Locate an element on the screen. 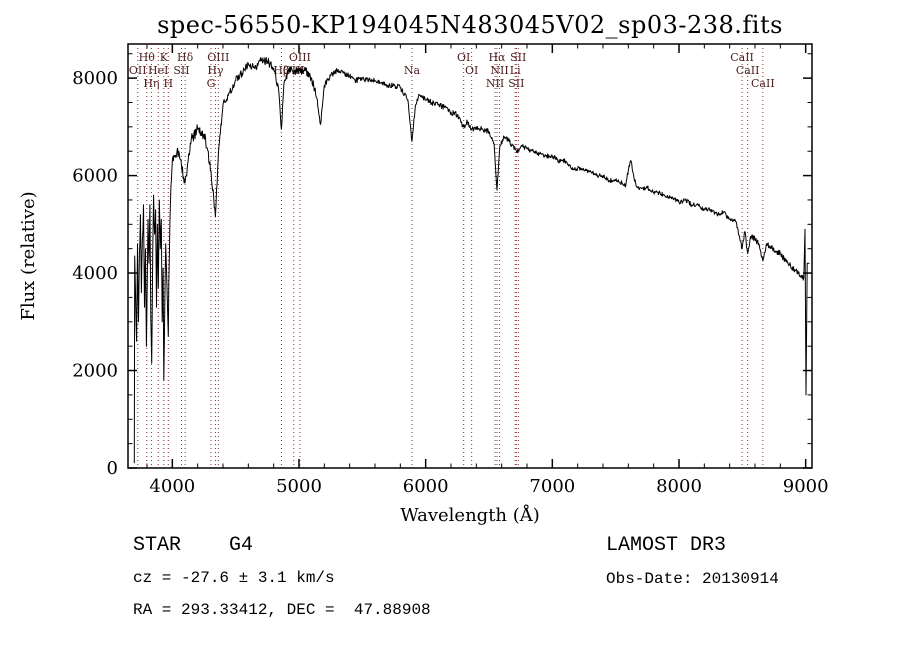  obs-date-label: Obs-Date: 20130914 is located at coordinates (692, 579).